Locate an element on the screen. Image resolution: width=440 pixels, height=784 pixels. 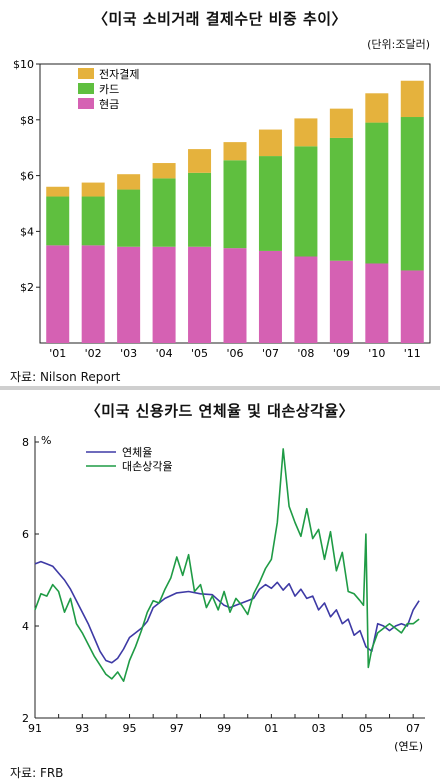
y-tick-label: $6 is located at coordinates (27, 176).